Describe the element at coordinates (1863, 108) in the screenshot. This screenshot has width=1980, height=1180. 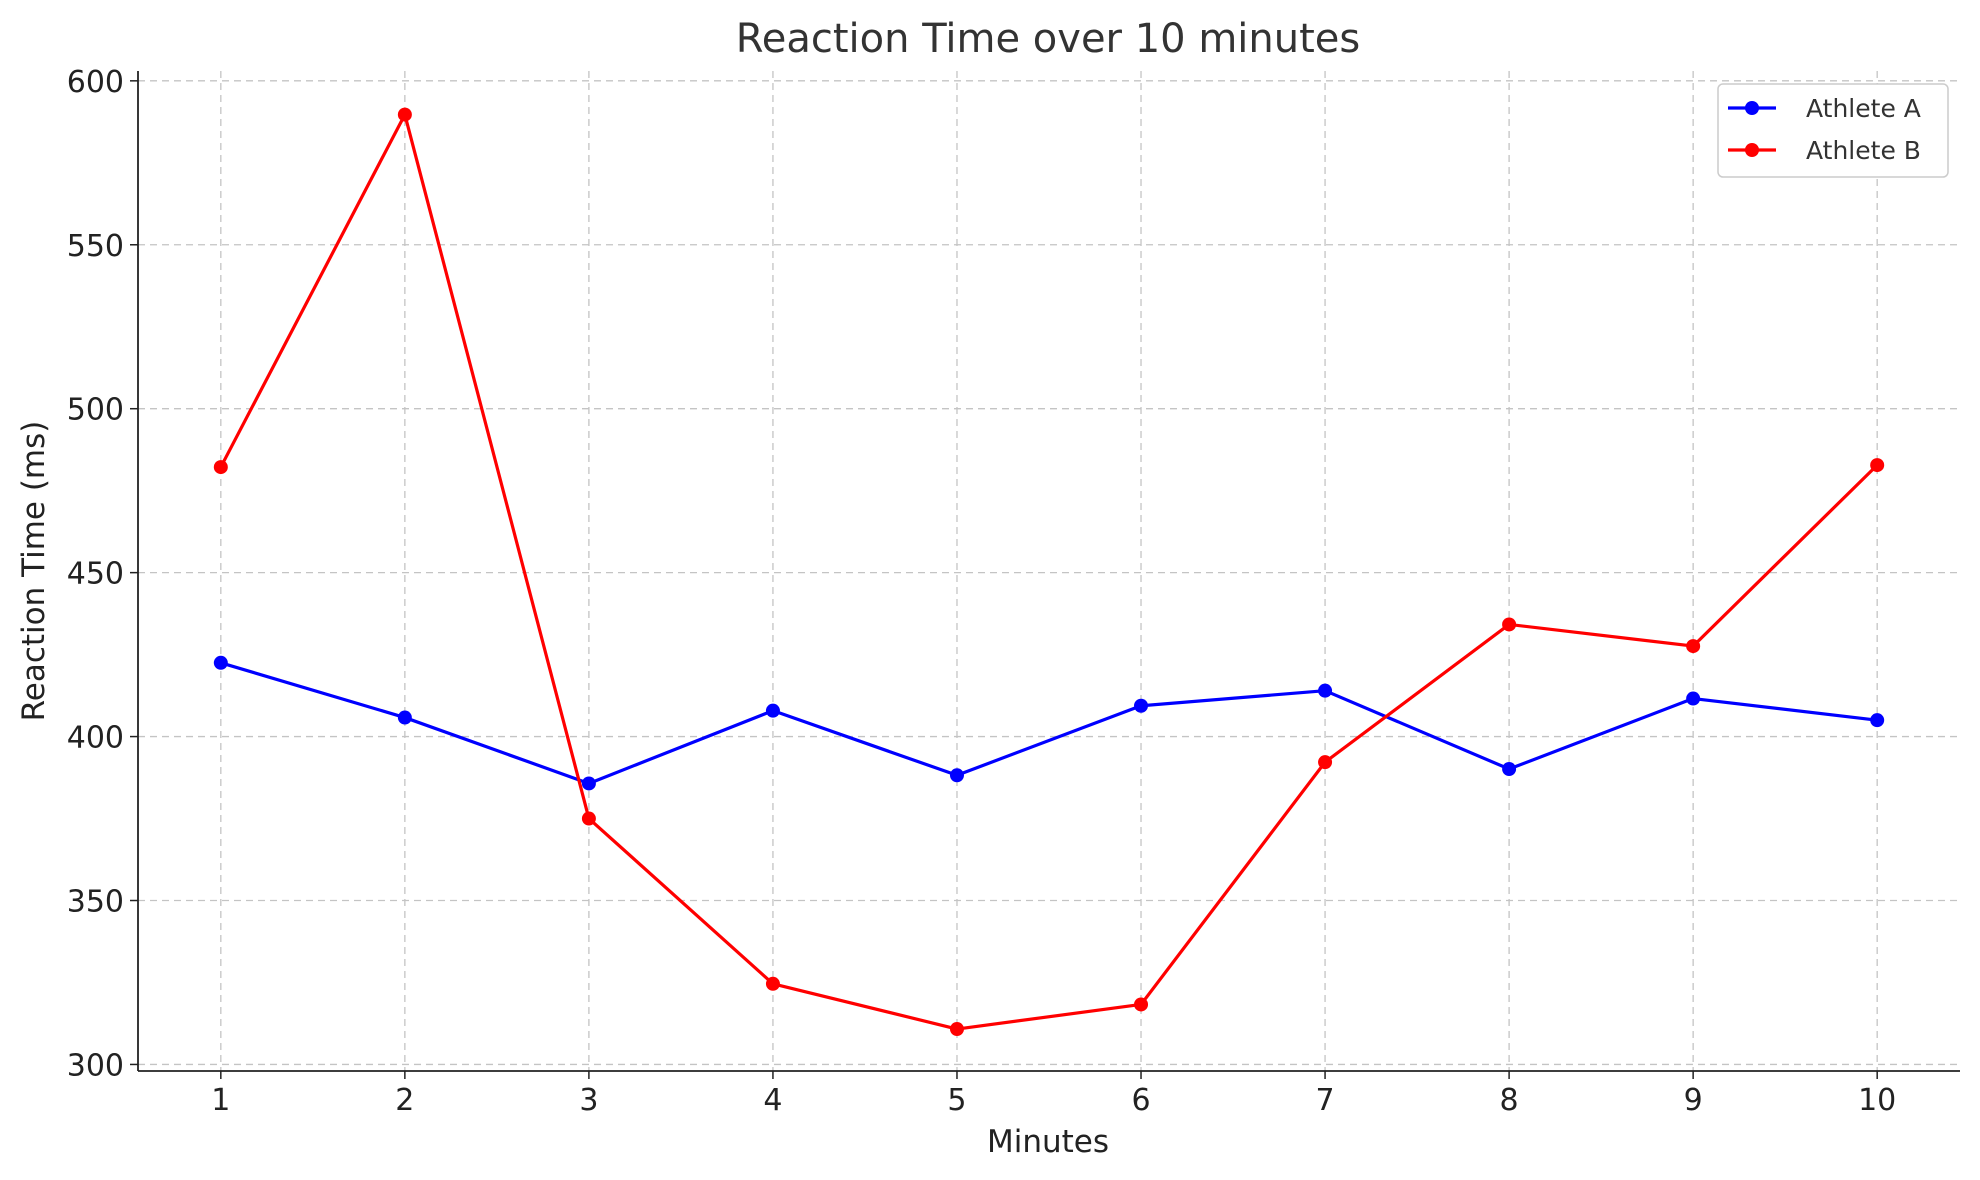
I see `legend-label: Athlete A` at that location.